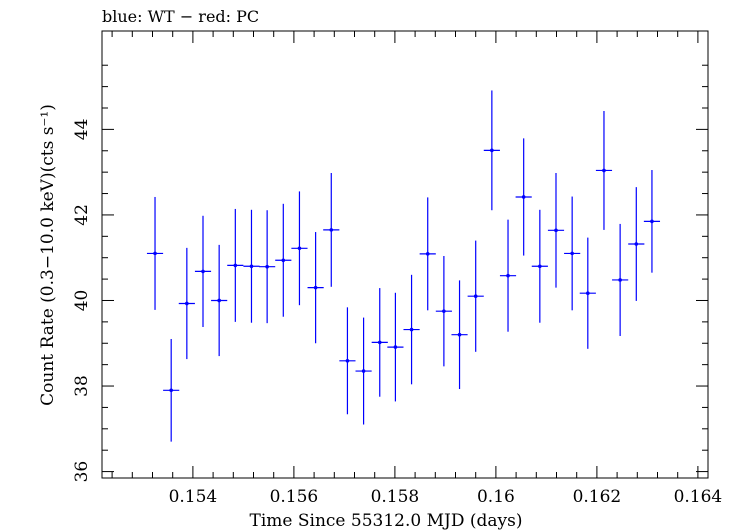  I want to click on x-axis-label: Time Since 55312.0 MJD (days), so click(386, 521).